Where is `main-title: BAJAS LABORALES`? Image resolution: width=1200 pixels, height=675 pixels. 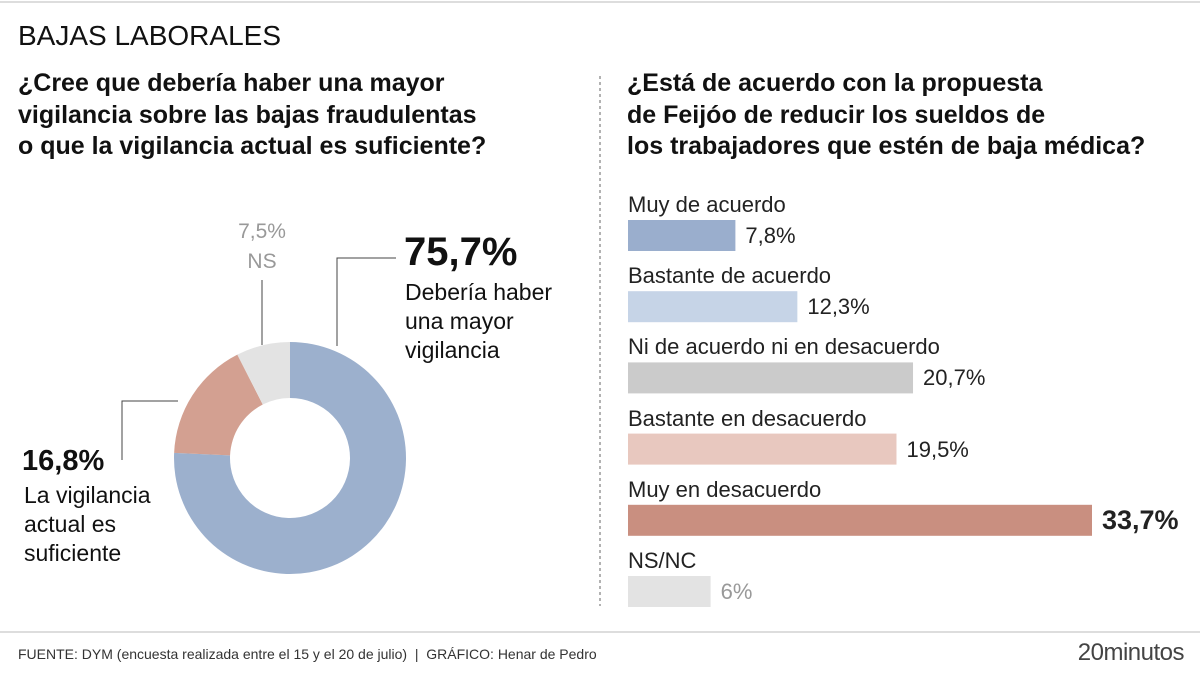 main-title: BAJAS LABORALES is located at coordinates (150, 35).